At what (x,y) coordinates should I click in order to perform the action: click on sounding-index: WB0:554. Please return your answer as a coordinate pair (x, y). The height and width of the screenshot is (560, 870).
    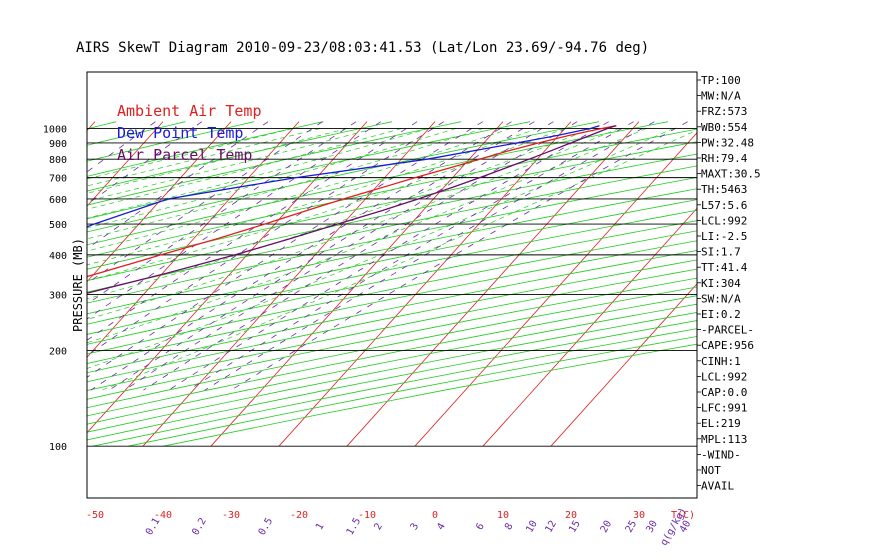
    Looking at the image, I should click on (724, 127).